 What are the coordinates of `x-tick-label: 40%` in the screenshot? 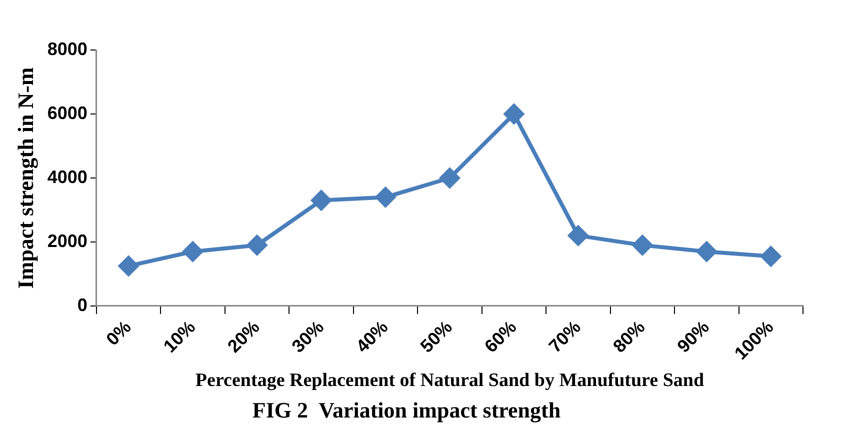 It's located at (372, 336).